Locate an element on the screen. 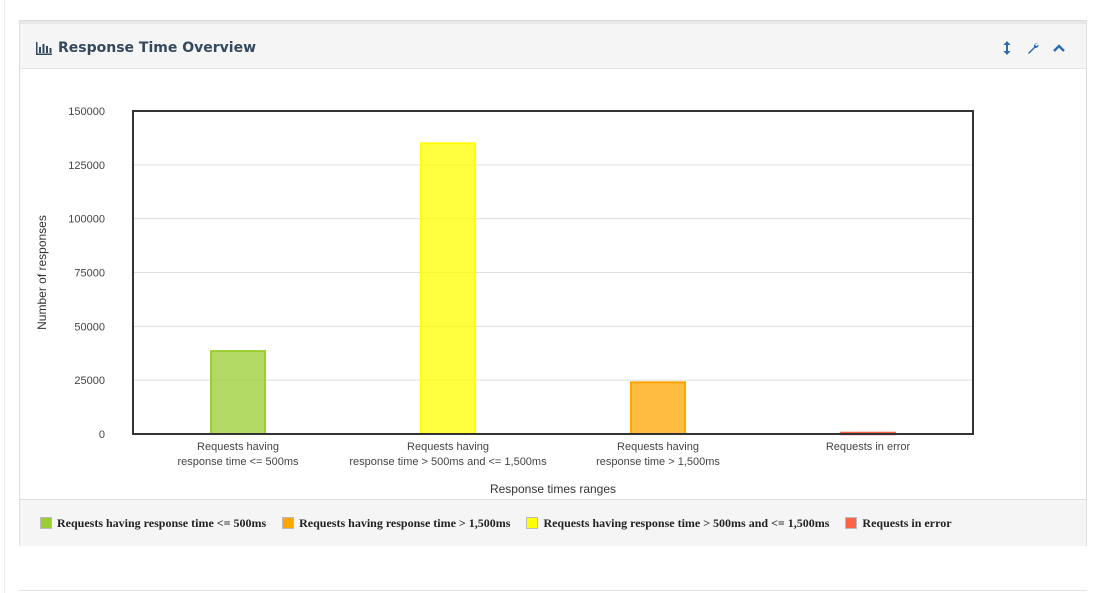  legend-item: Requests in error is located at coordinates (898, 523).